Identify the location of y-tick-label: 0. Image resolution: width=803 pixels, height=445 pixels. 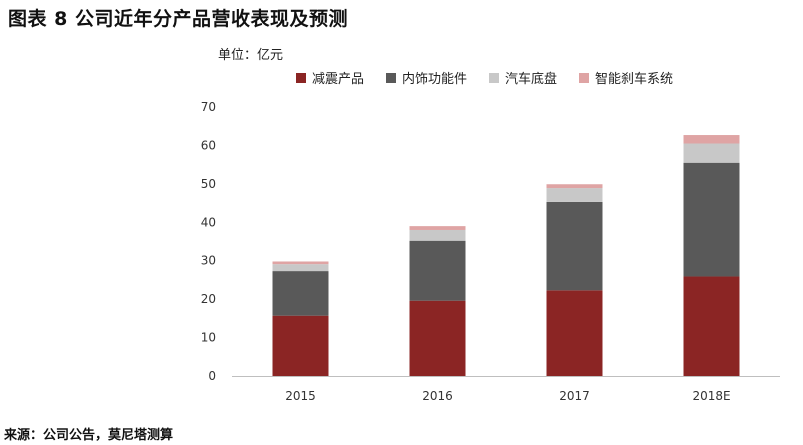
(212, 376).